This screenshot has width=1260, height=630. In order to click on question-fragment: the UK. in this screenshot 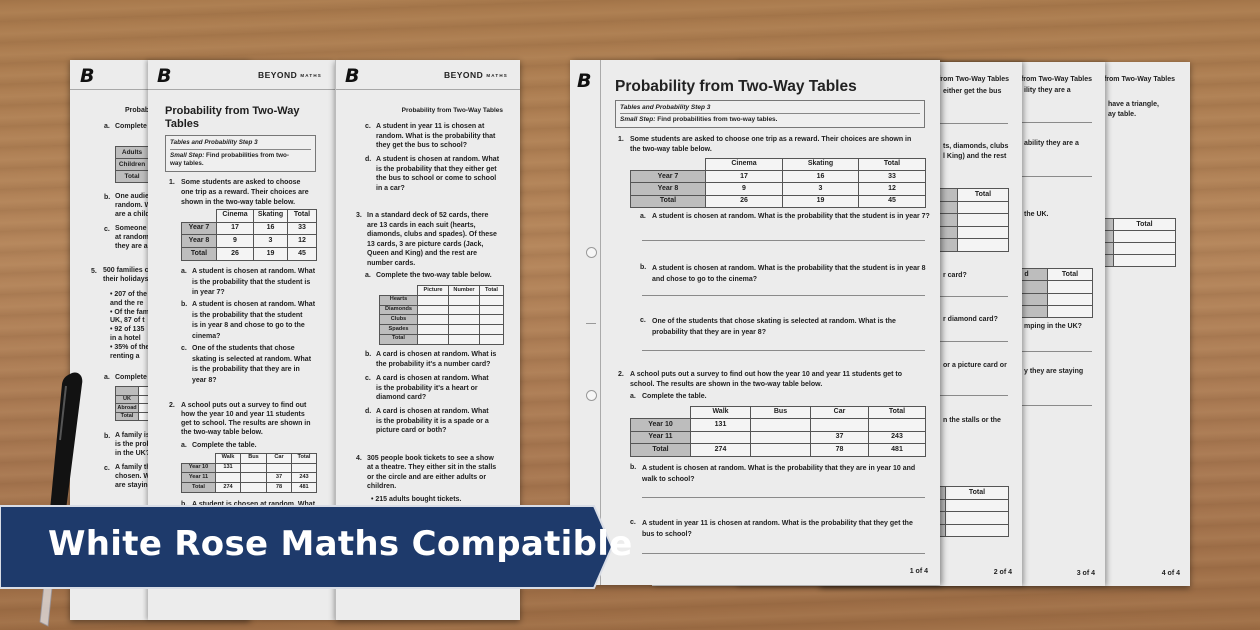, I will do `click(1036, 214)`.